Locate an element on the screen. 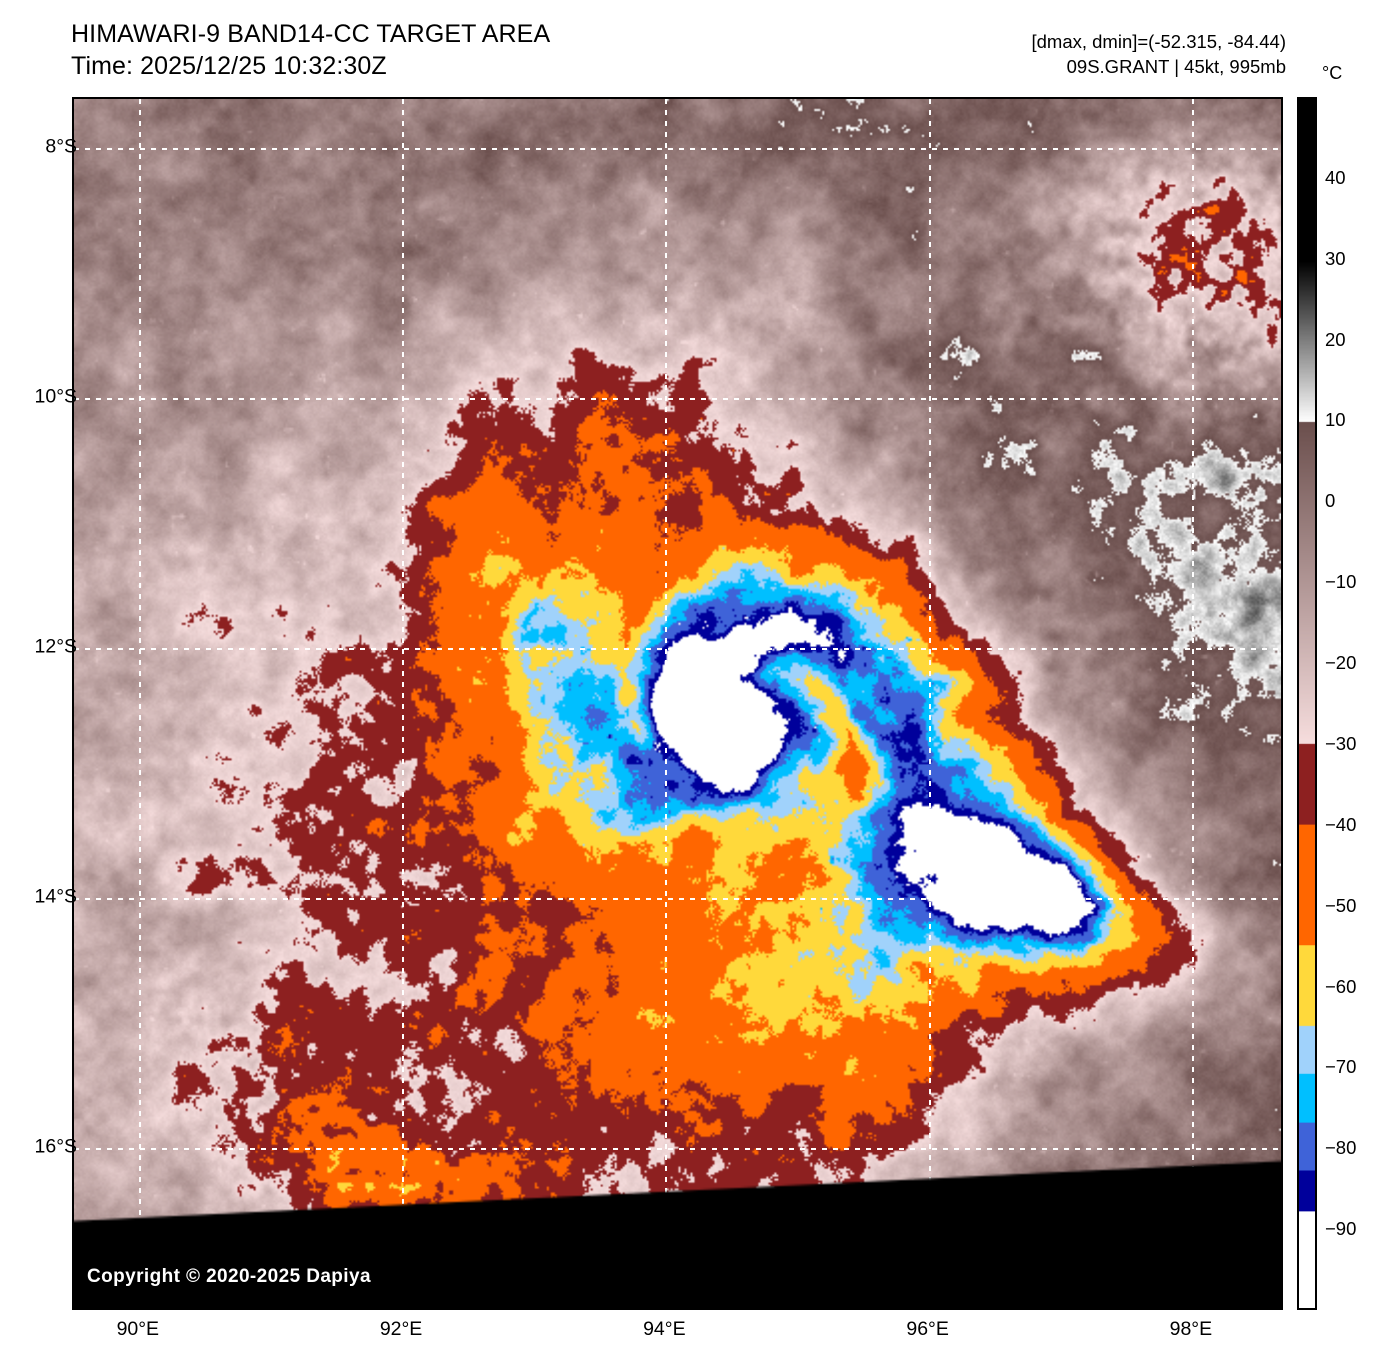 Image resolution: width=1388 pixels, height=1359 pixels. colorbar-tick--40: −40 is located at coordinates (1341, 824).